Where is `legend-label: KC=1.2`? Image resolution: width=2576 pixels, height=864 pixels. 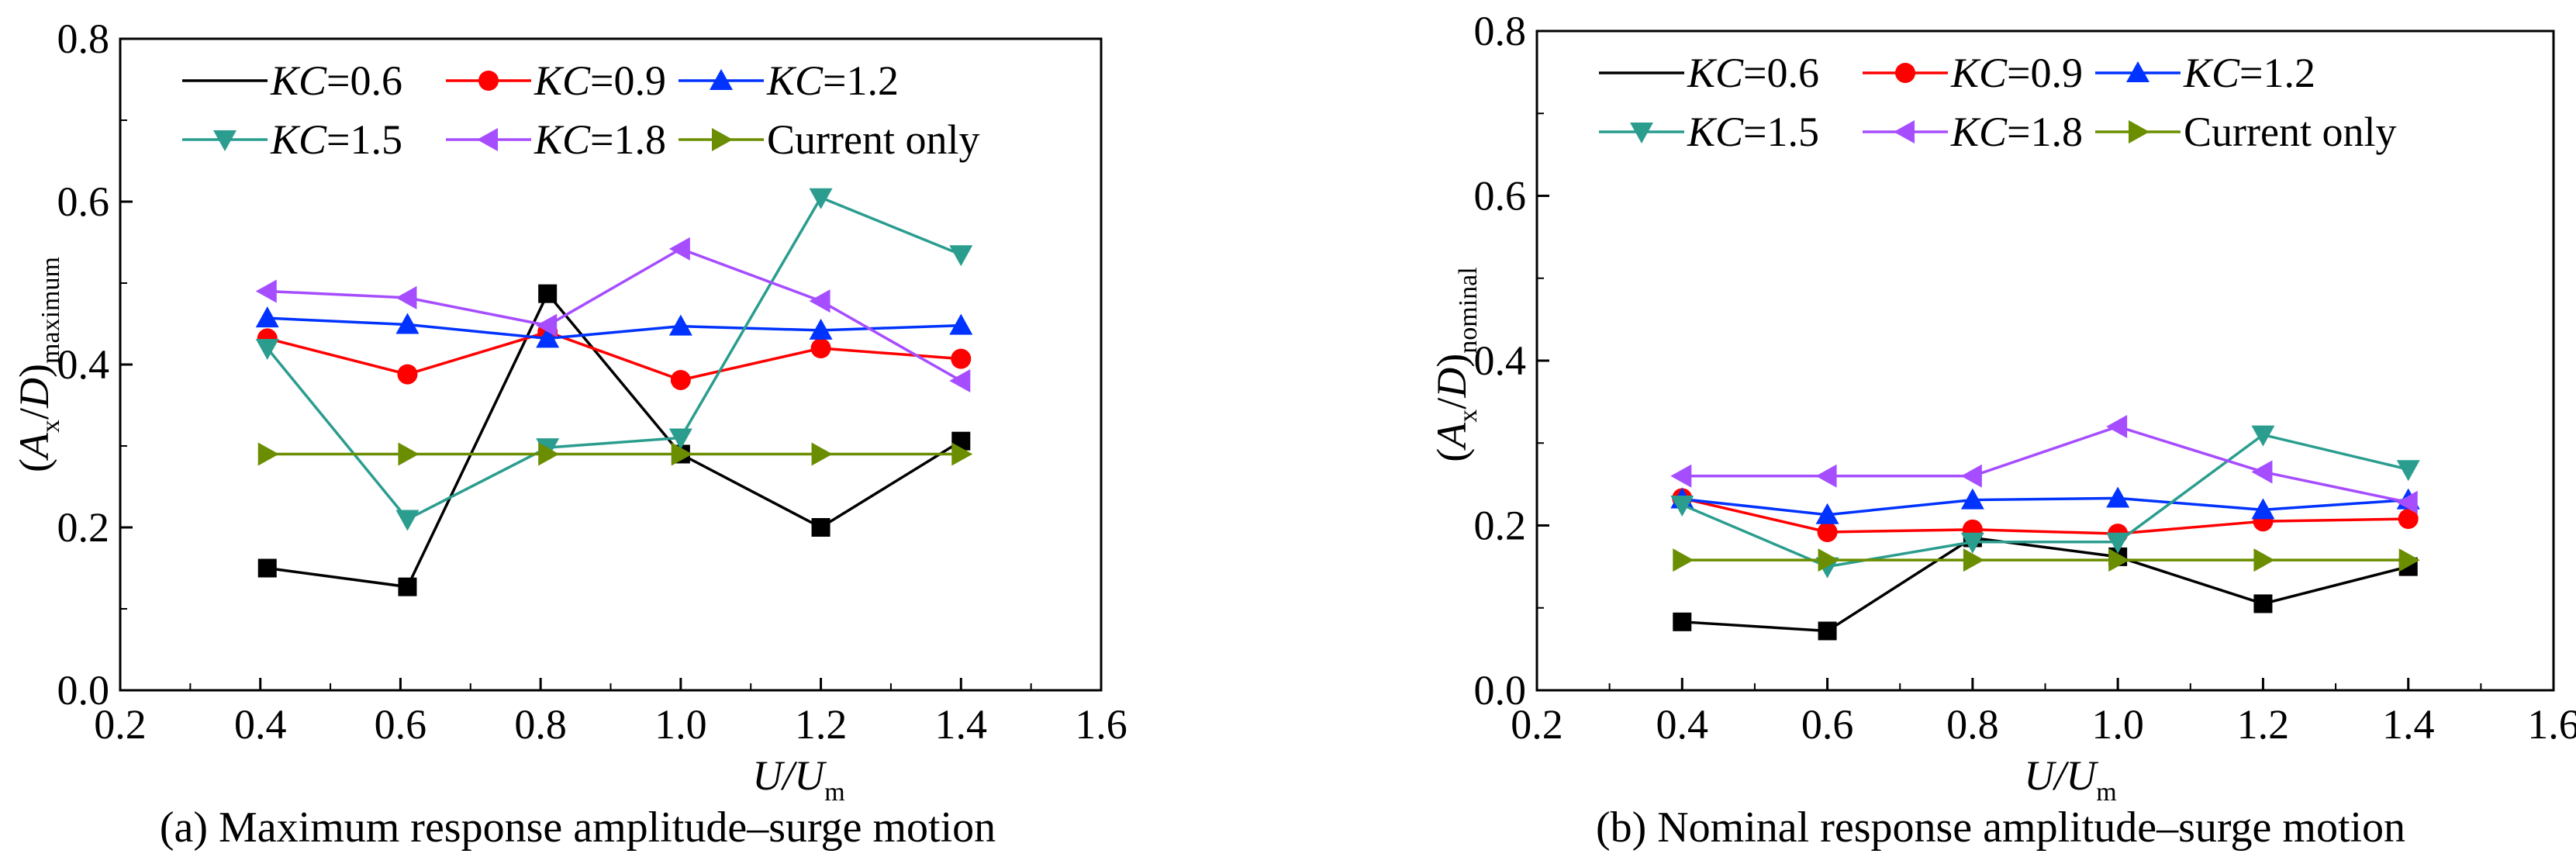 legend-label: KC=1.2 is located at coordinates (2249, 73).